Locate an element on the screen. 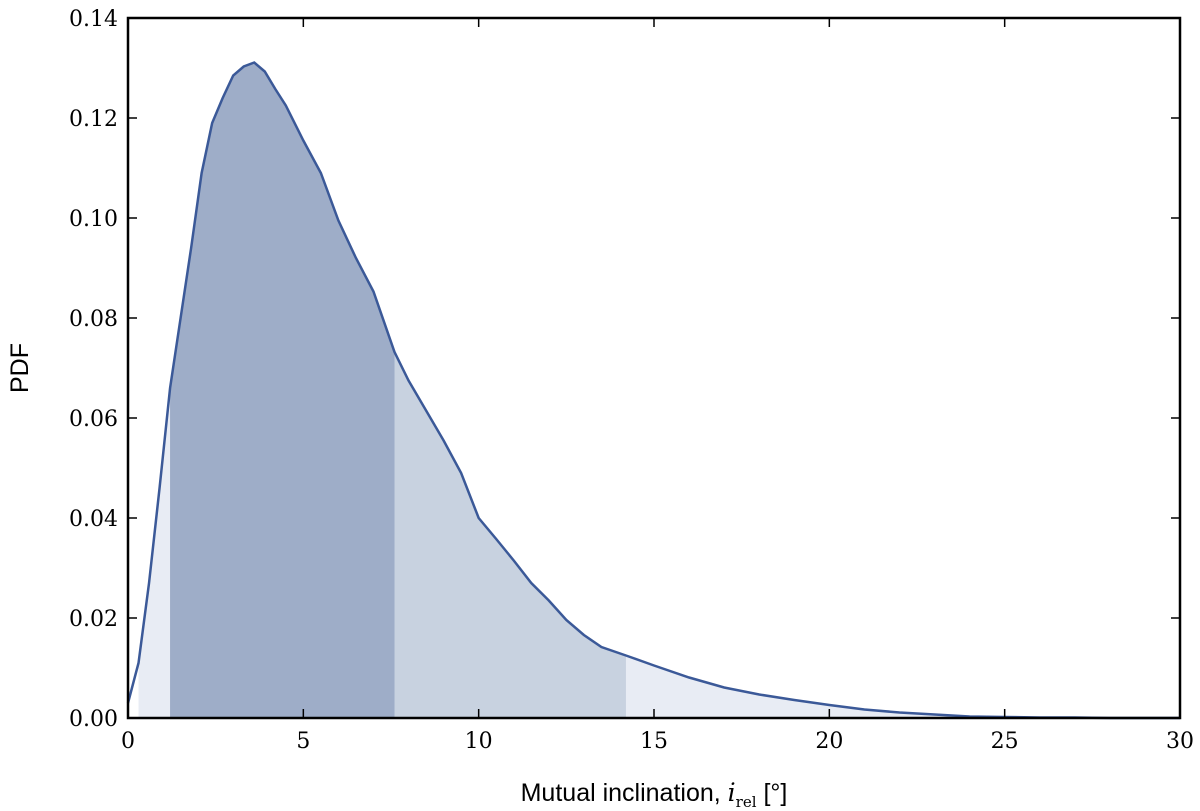 The image size is (1200, 811). y-tick-label: 0.12 is located at coordinates (93, 119).